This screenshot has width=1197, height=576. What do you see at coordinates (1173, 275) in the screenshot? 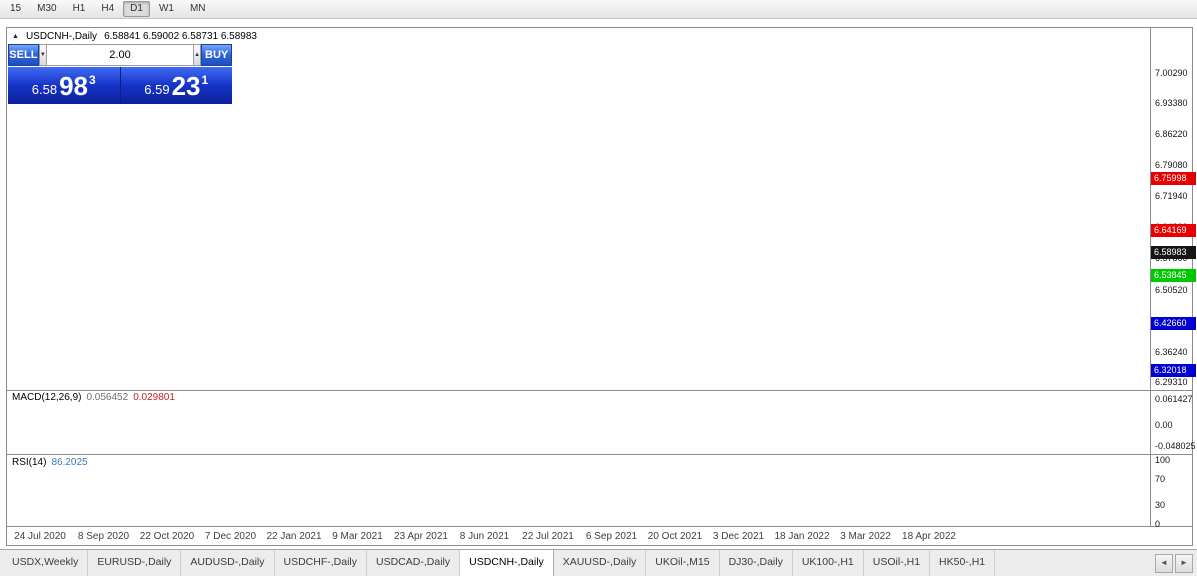
I see `price-badge-6.53845: 6.53845` at bounding box center [1173, 275].